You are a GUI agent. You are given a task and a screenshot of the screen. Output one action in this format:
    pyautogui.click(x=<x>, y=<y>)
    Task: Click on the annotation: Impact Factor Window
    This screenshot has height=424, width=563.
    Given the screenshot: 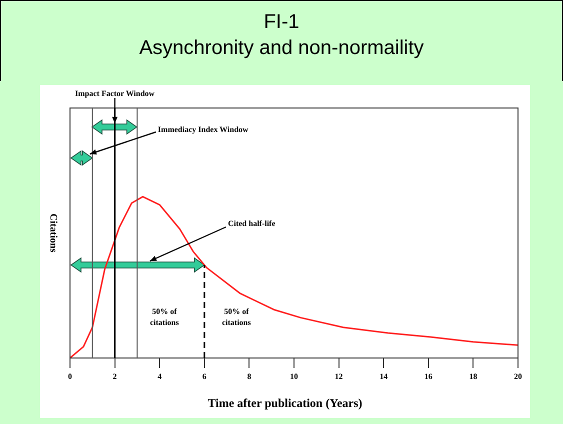 What is the action you would take?
    pyautogui.click(x=115, y=93)
    